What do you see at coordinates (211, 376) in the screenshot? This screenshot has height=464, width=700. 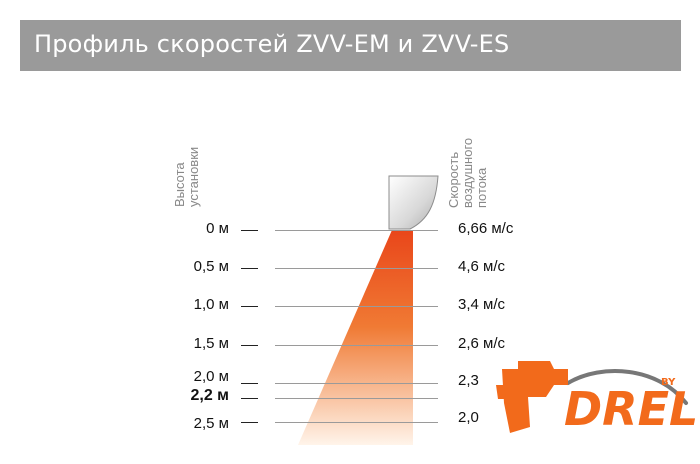 I see `height-label: 2,0 м` at bounding box center [211, 376].